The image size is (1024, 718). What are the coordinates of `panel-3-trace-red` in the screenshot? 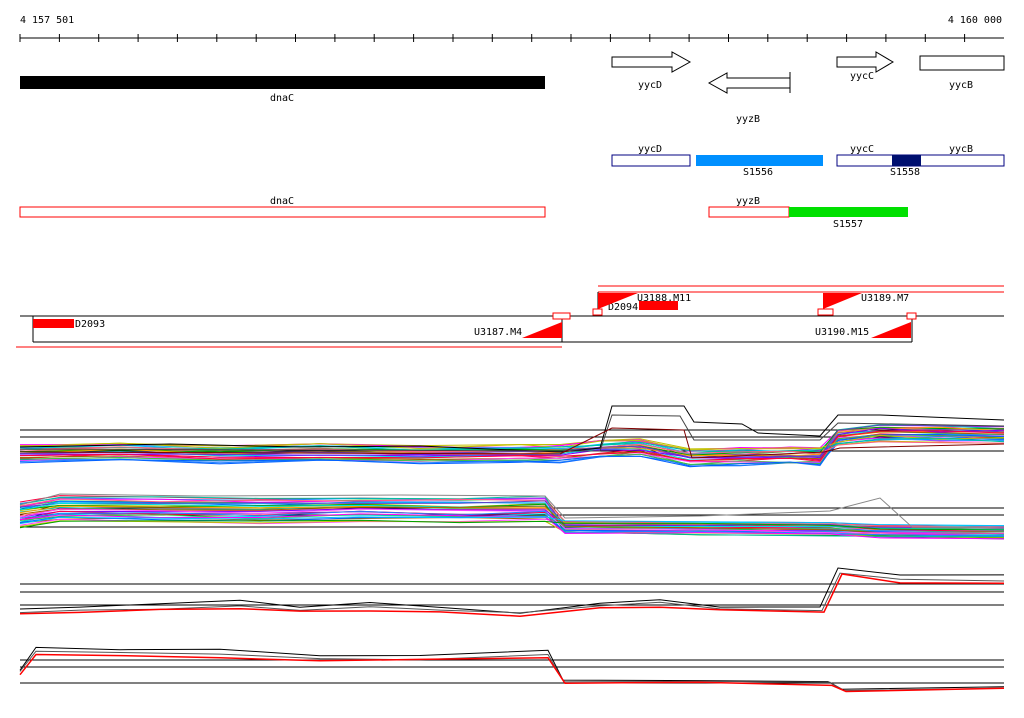 It's located at (512, 595).